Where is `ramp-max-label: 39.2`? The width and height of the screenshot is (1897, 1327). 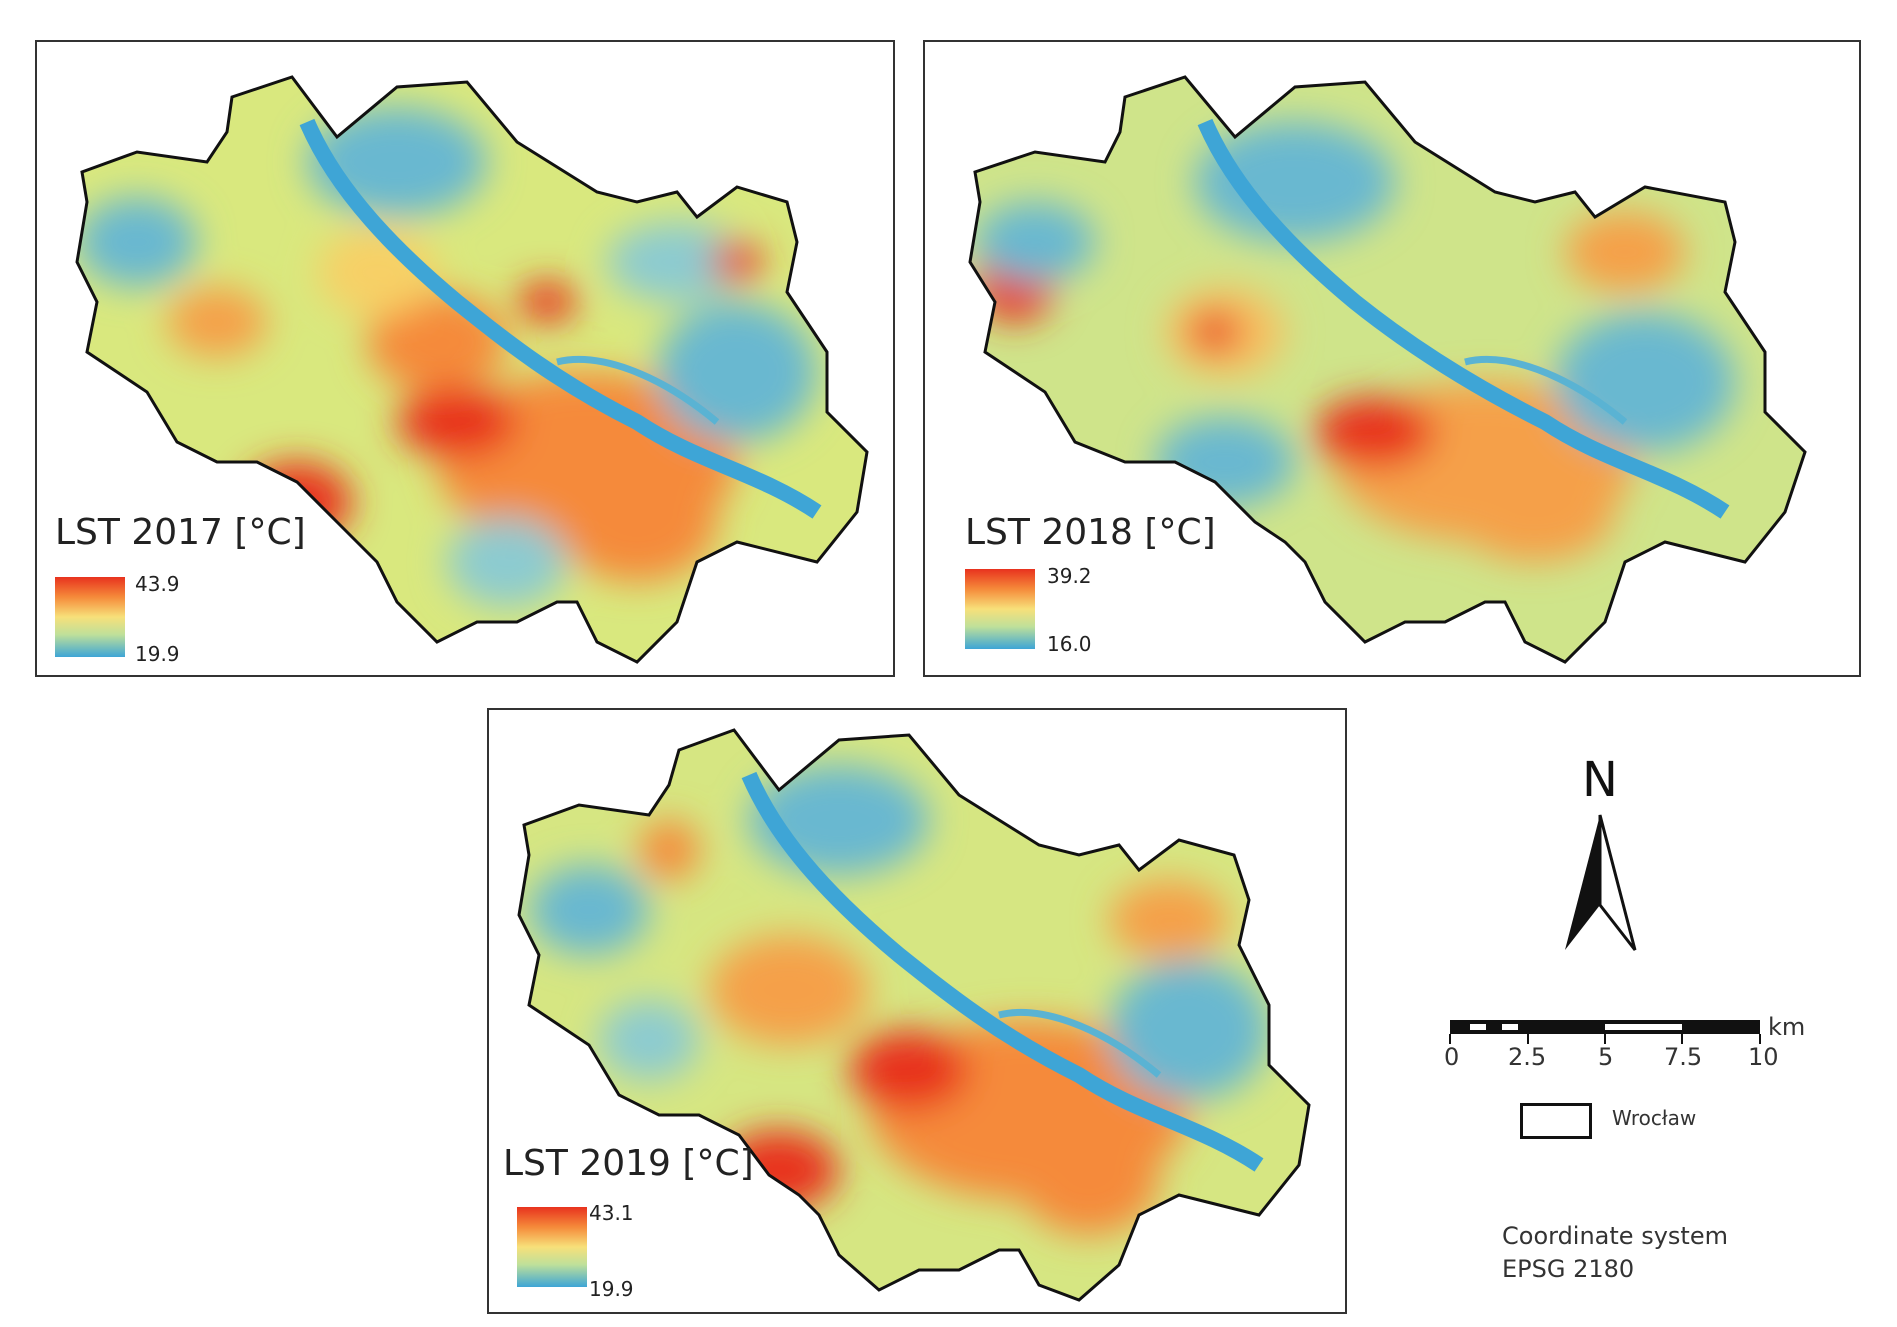
ramp-max-label: 39.2 is located at coordinates (1069, 576).